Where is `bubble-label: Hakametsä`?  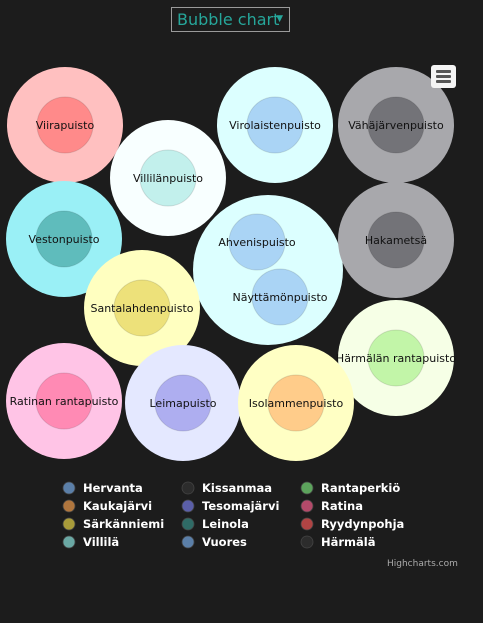
bubble-label: Hakametsä is located at coordinates (396, 240).